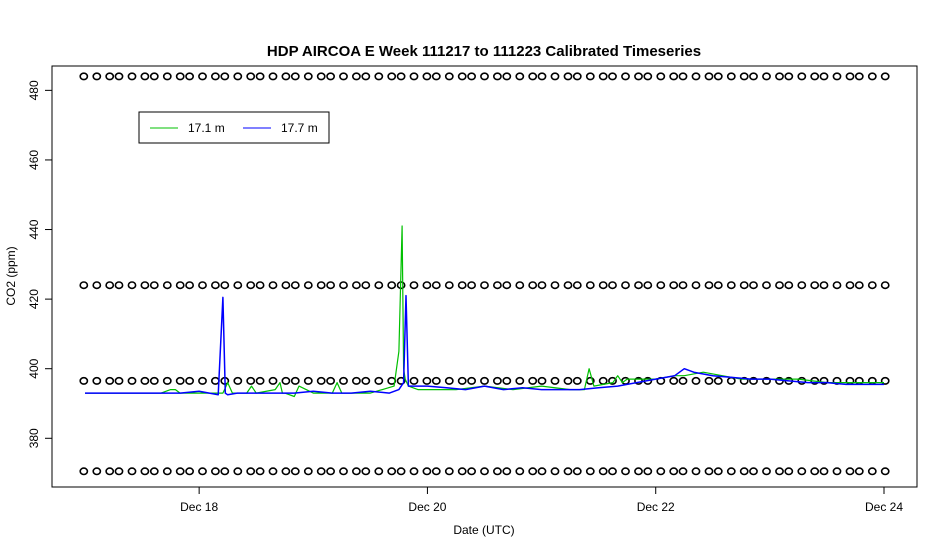 This screenshot has width=936, height=540. Describe the element at coordinates (884, 507) in the screenshot. I see `x-tick-label-3: Dec 24` at that location.